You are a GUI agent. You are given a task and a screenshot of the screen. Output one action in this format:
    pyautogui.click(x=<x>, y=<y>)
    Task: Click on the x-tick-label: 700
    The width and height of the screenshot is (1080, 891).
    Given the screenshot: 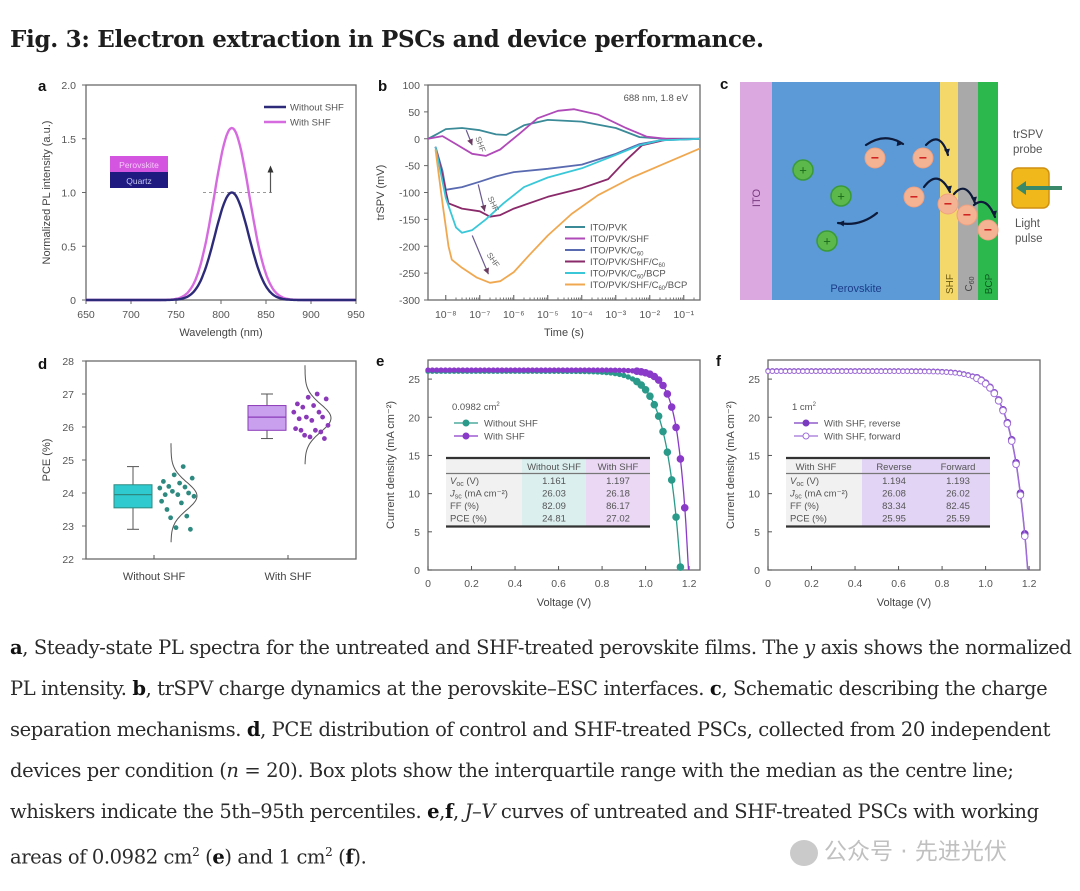 What is the action you would take?
    pyautogui.click(x=131, y=315)
    